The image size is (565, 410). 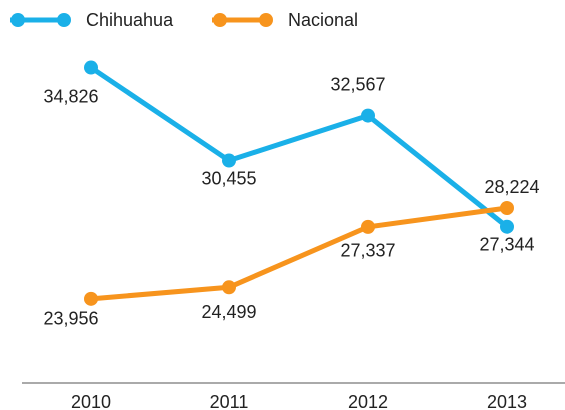 What do you see at coordinates (70, 319) in the screenshot?
I see `data-label: 23,956` at bounding box center [70, 319].